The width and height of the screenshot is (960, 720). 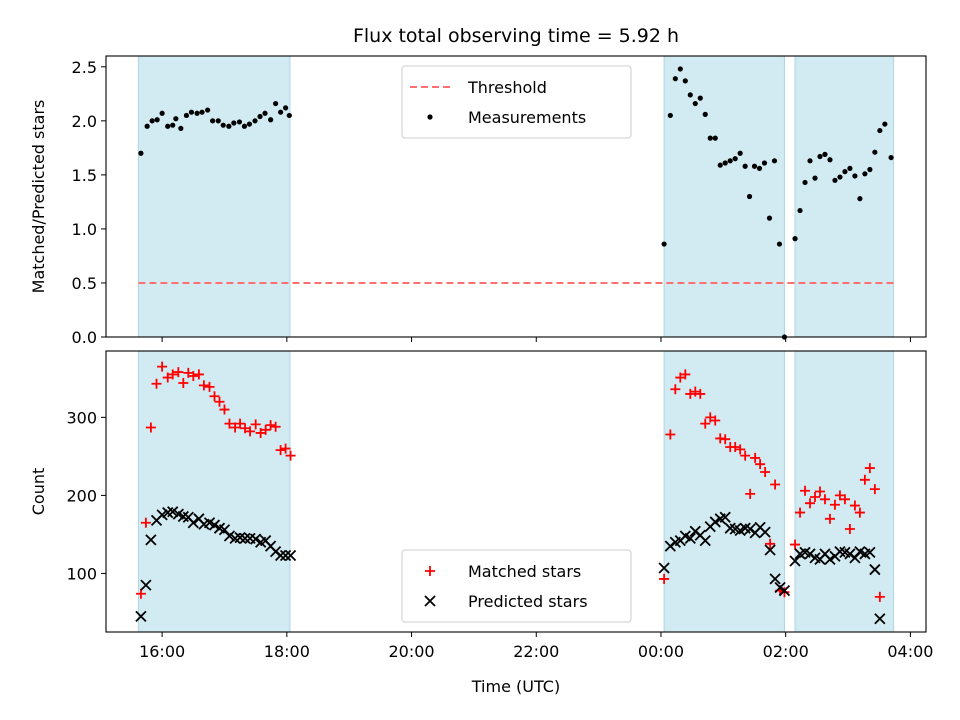 What do you see at coordinates (516, 36) in the screenshot?
I see `chart-title: Flux total observing time = 5.92 h` at bounding box center [516, 36].